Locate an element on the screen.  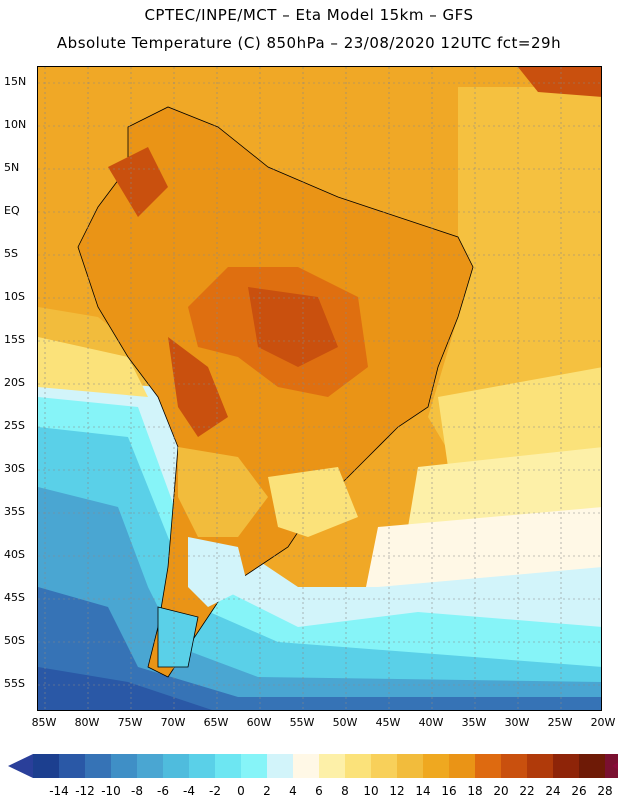
colorbar-tick-label: -6 is located at coordinates (163, 791).